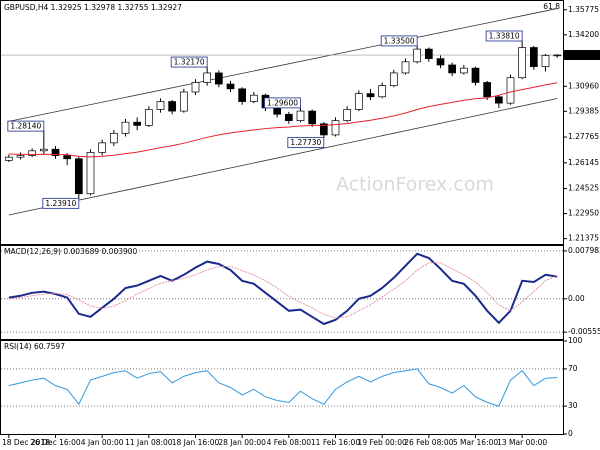  What do you see at coordinates (242, 442) in the screenshot?
I see `x-tick-label: 28 Jan 00:00` at bounding box center [242, 442].